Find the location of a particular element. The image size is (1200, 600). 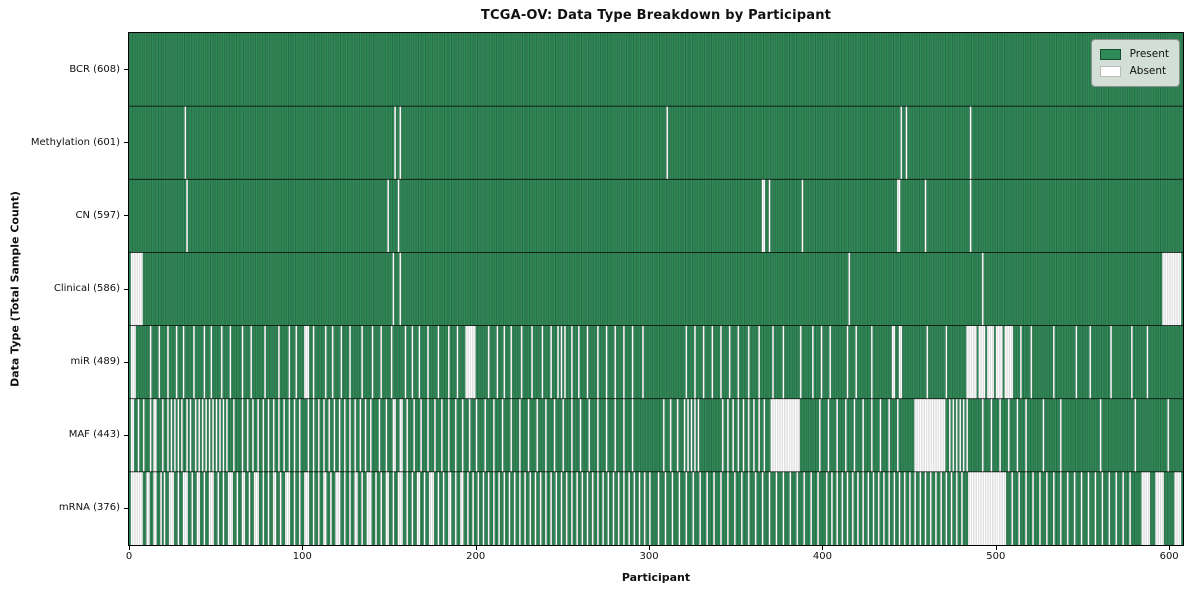

ytick-label-miR: miR (489) is located at coordinates (95, 362).